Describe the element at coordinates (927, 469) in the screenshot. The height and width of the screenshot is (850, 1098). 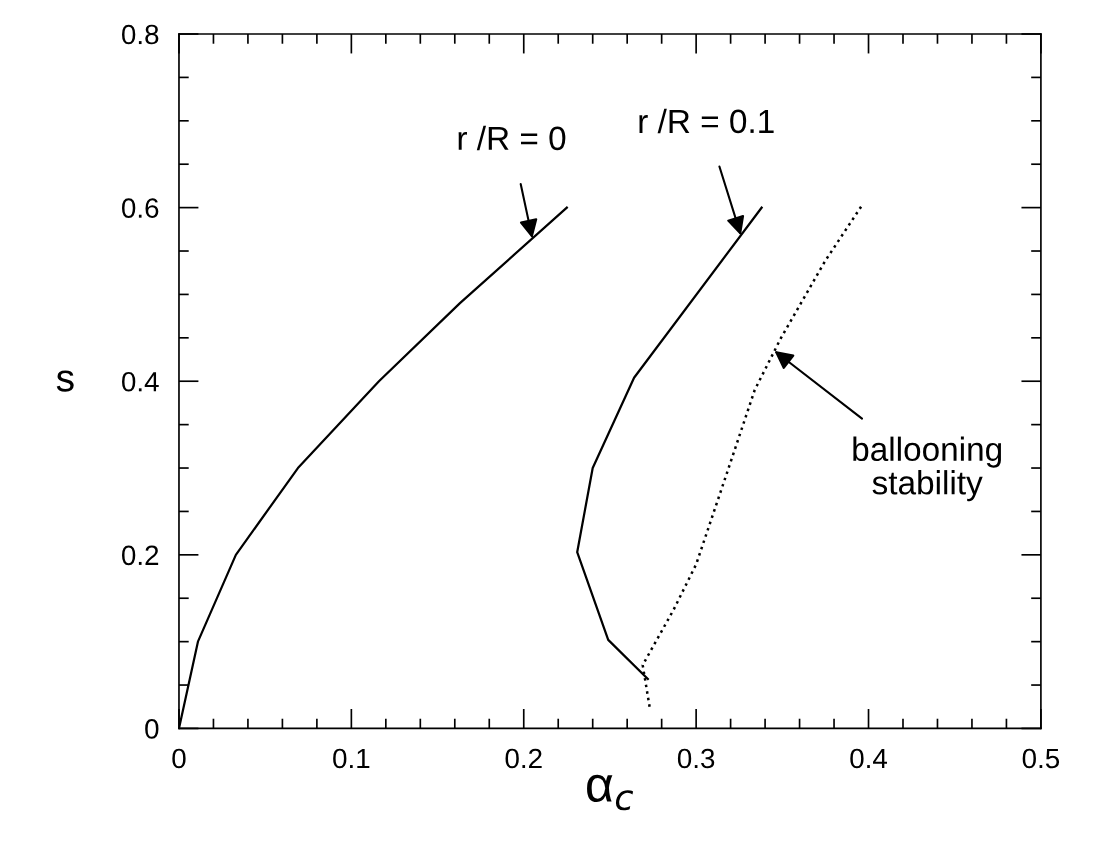
I see `annotation: ballooning stability` at that location.